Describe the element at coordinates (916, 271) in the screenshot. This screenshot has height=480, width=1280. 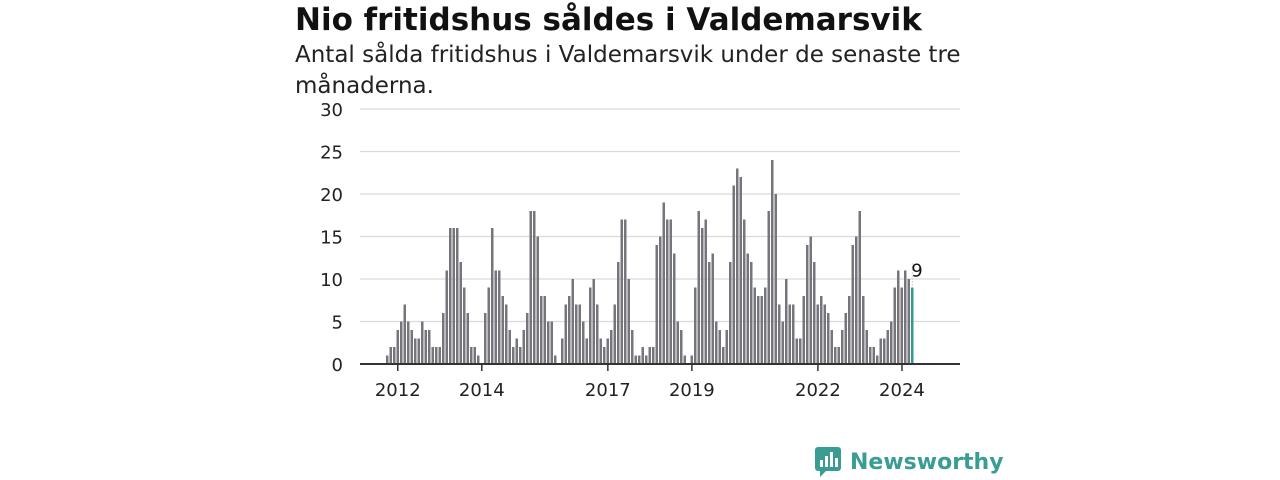
I see `latest-value-label: 9` at that location.